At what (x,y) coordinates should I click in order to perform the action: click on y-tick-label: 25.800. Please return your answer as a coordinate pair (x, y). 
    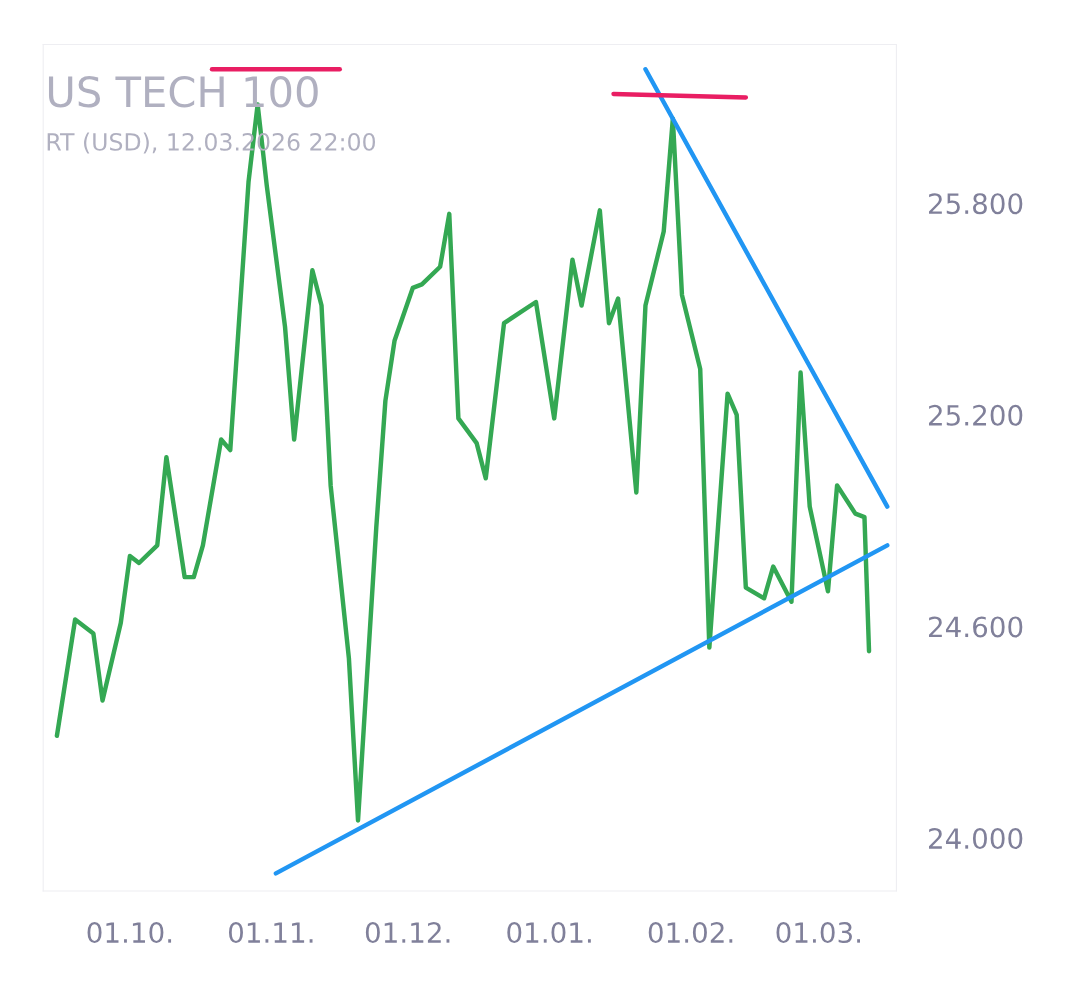
    Looking at the image, I should click on (975, 204).